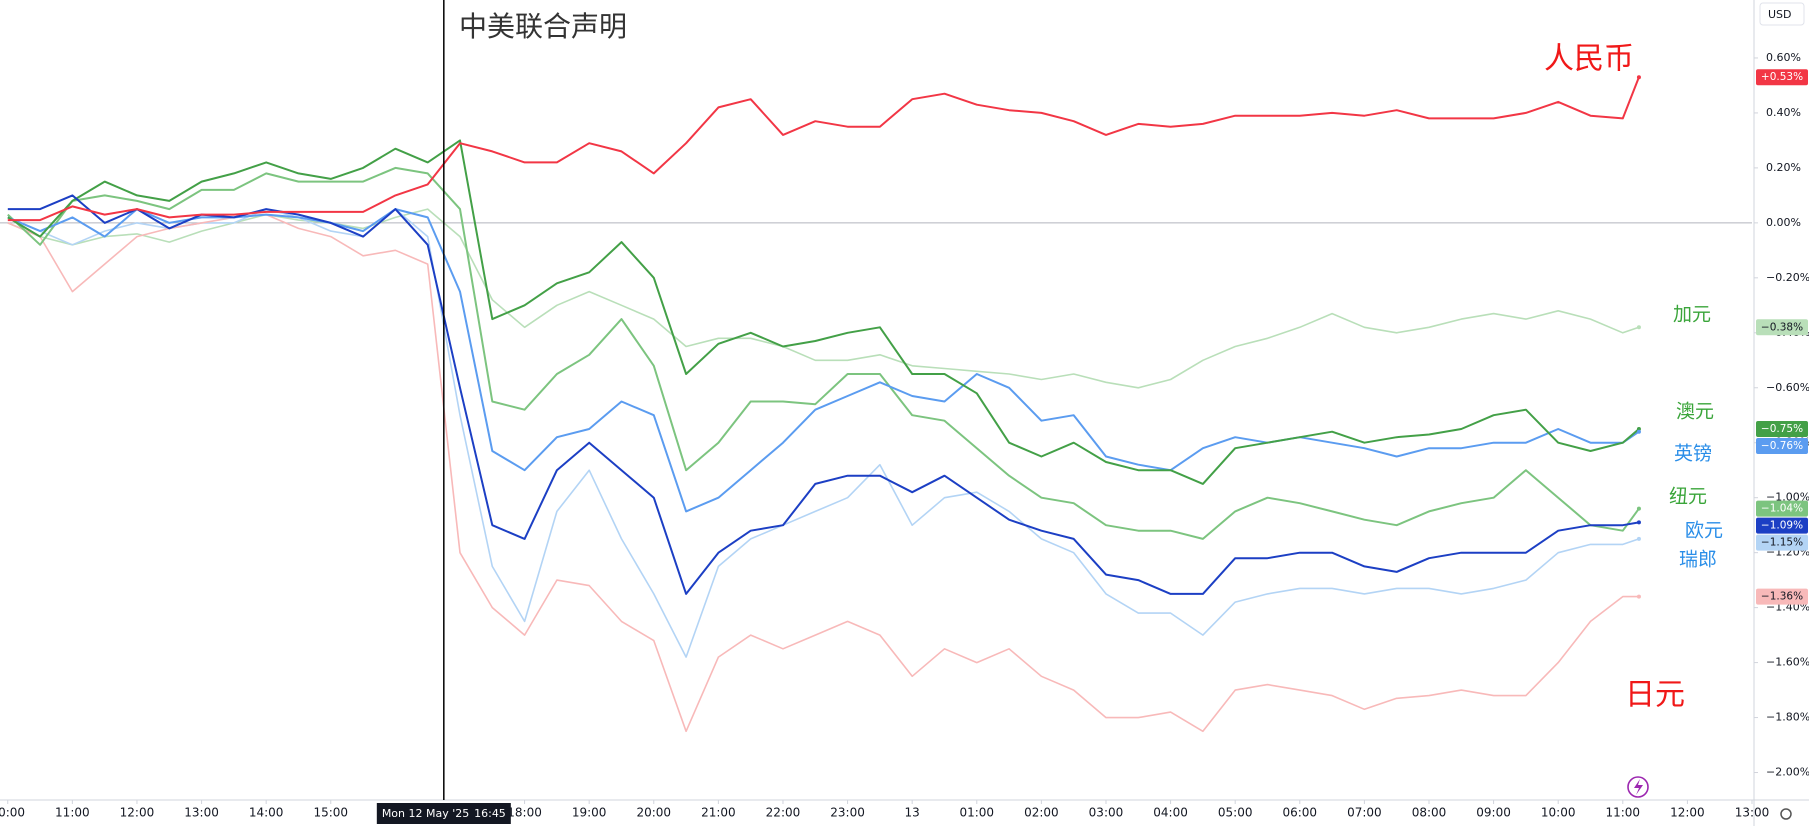  What do you see at coordinates (1364, 813) in the screenshot?
I see `x-tick-label: 07:00` at bounding box center [1364, 813].